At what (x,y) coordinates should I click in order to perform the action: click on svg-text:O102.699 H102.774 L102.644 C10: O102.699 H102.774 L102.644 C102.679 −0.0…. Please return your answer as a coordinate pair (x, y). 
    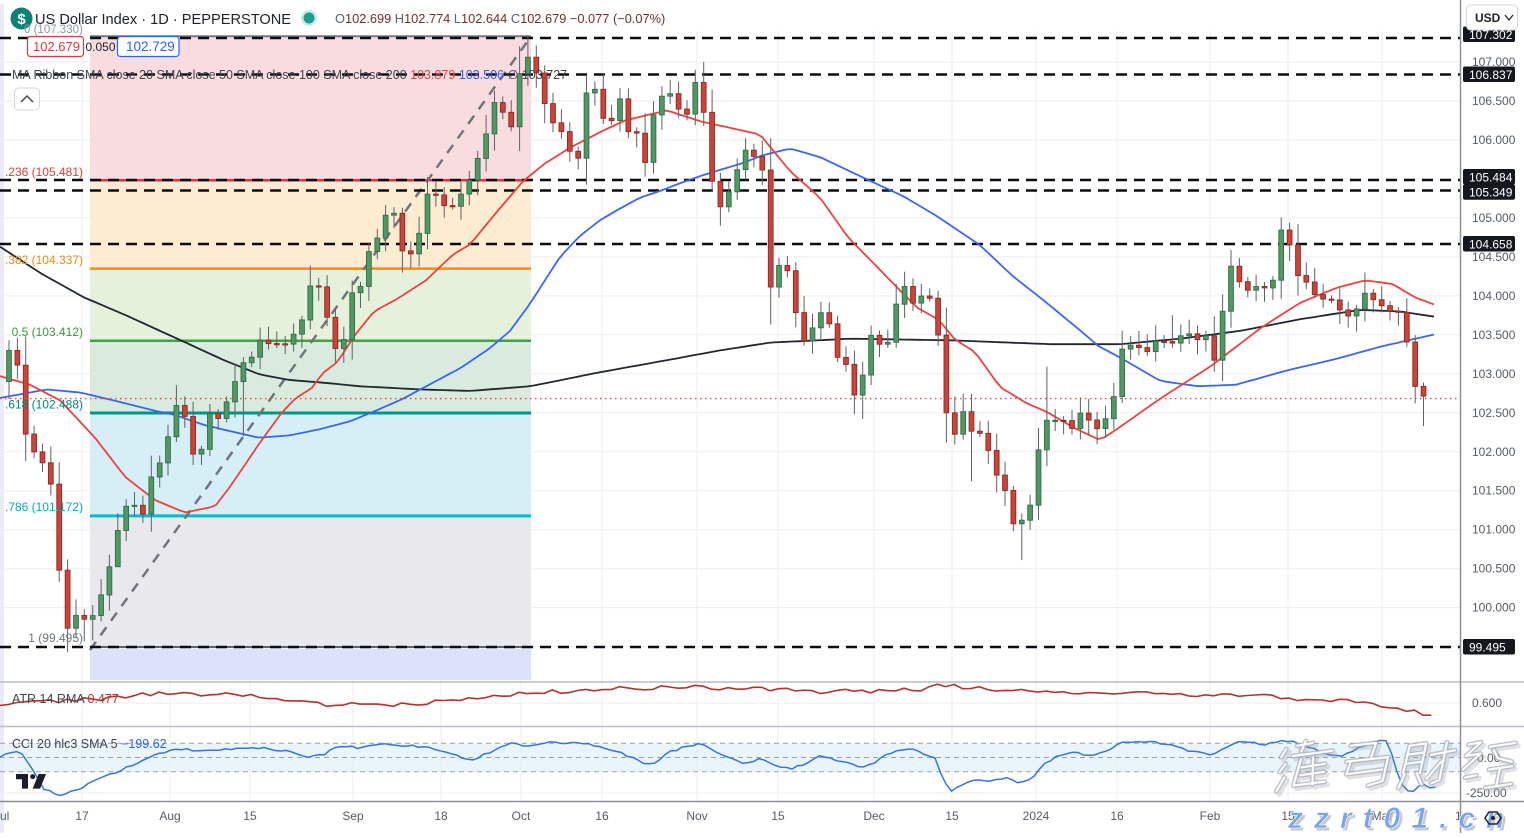
    Looking at the image, I should click on (500, 18).